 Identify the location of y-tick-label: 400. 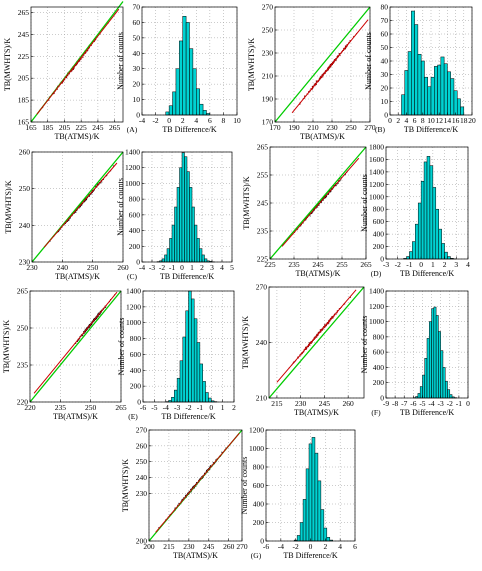
(259, 504).